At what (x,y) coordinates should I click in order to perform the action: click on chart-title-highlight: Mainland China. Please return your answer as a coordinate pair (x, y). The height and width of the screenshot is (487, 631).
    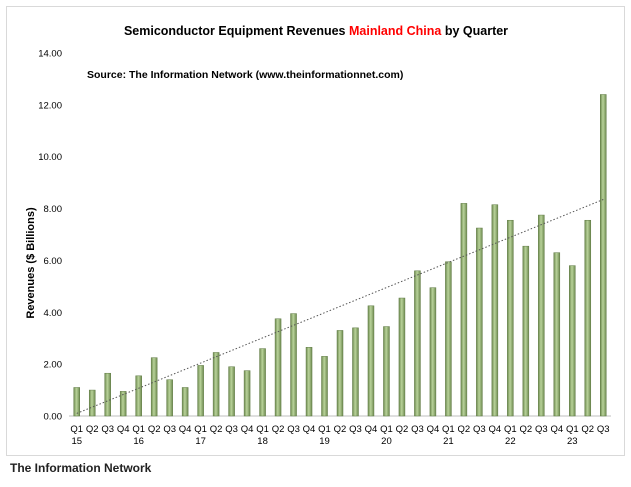
    Looking at the image, I should click on (395, 31).